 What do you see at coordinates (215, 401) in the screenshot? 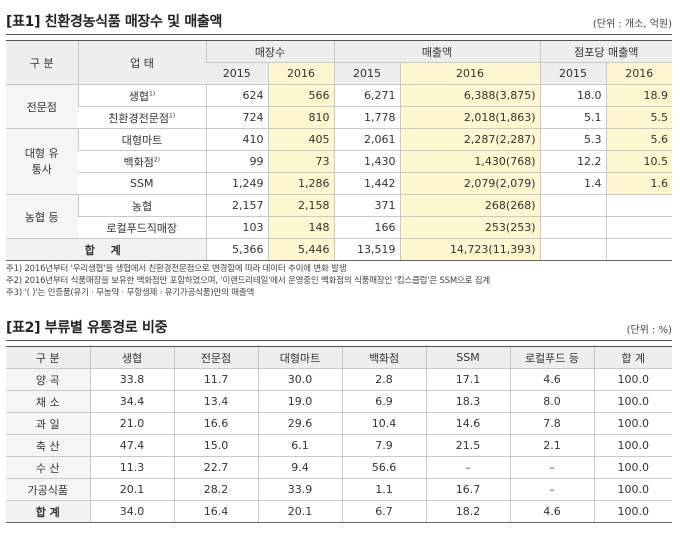
I see `cell: 13.4` at bounding box center [215, 401].